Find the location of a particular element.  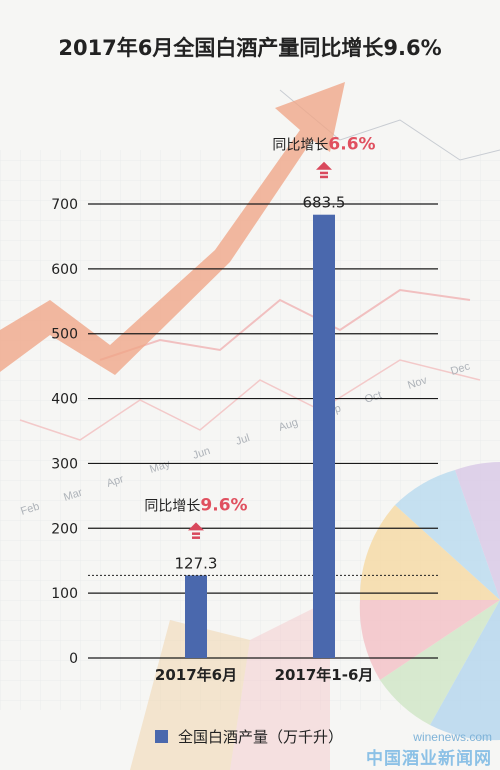

x-tick-label: 2017年1-6月 is located at coordinates (324, 675).